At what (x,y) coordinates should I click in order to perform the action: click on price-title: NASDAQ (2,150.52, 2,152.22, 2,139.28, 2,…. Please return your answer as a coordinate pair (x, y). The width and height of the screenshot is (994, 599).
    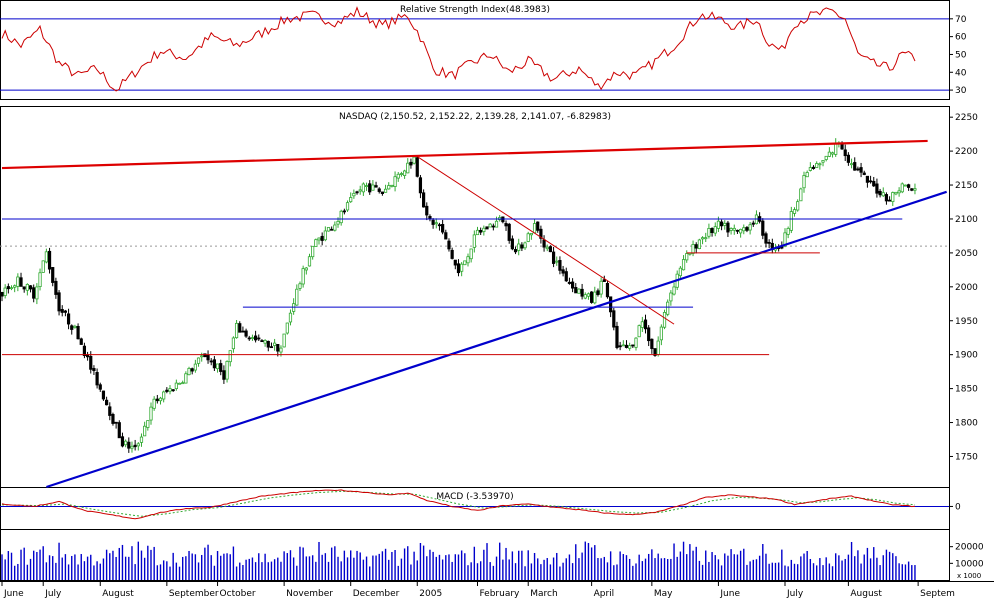
    Looking at the image, I should click on (475, 117).